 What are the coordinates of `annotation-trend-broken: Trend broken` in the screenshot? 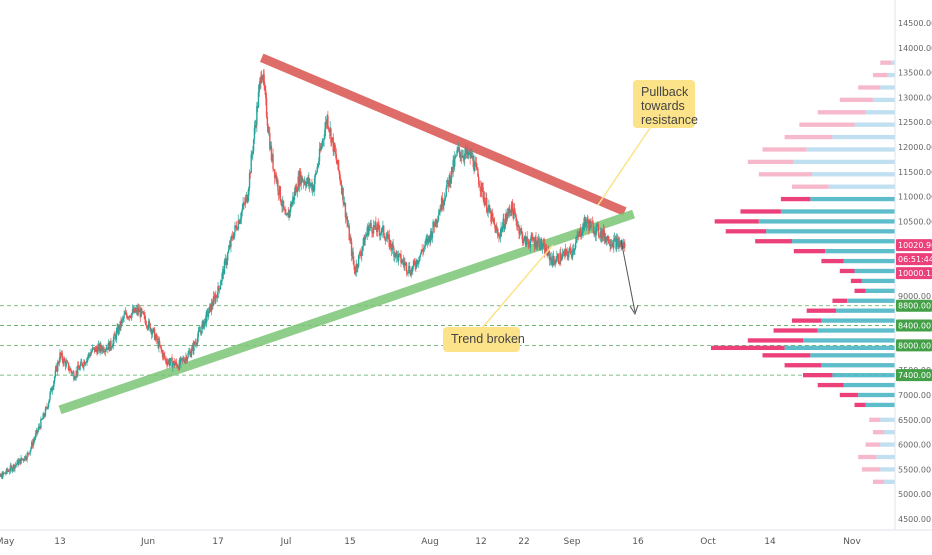 It's located at (481, 339).